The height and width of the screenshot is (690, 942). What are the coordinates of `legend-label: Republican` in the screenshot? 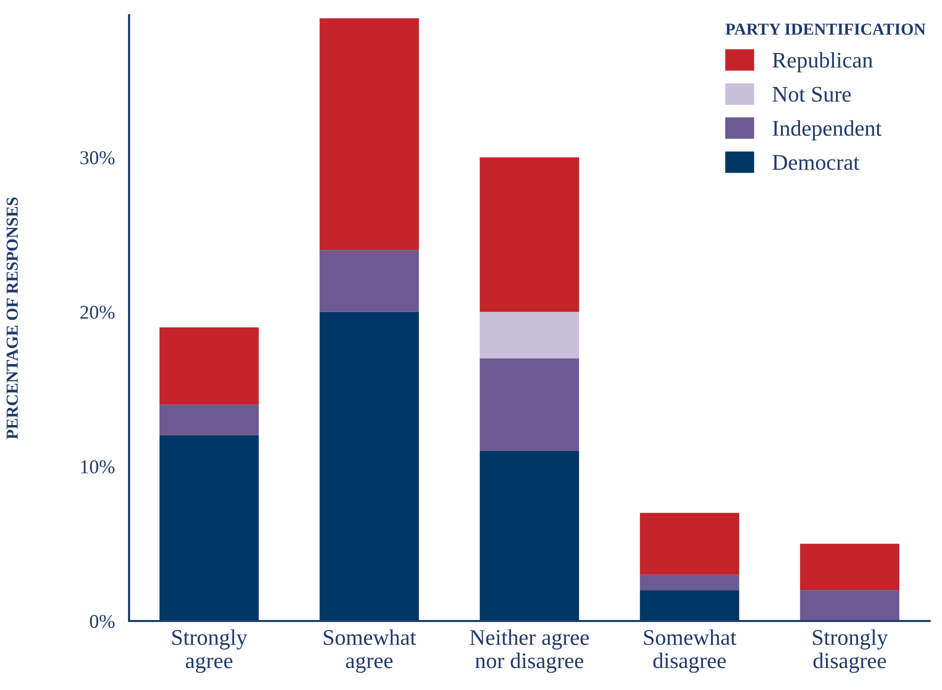 It's located at (822, 62).